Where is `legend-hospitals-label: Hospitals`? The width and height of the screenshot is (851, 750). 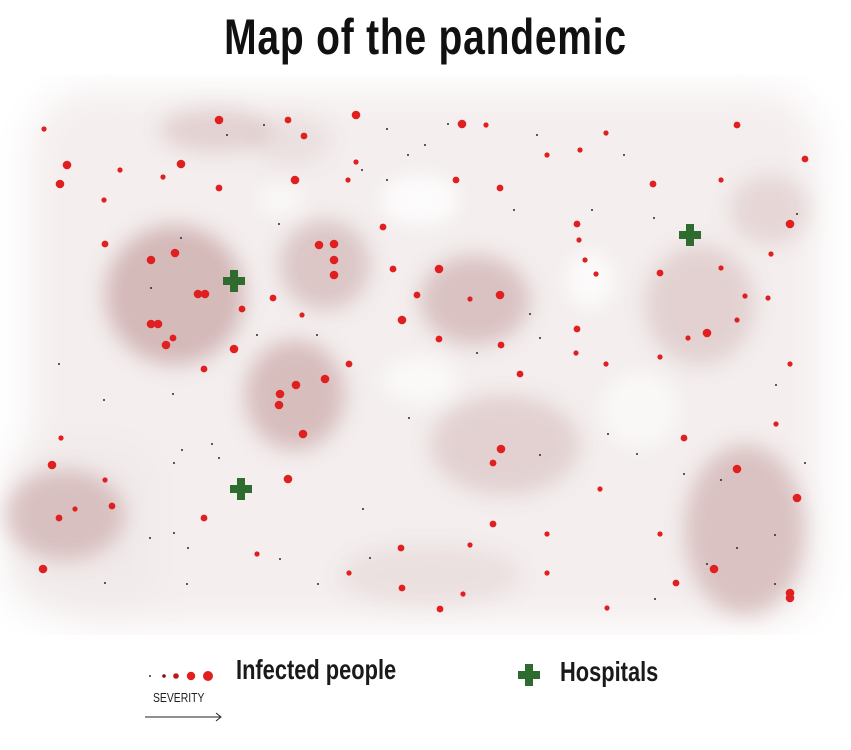
legend-hospitals-label: Hospitals is located at coordinates (609, 671).